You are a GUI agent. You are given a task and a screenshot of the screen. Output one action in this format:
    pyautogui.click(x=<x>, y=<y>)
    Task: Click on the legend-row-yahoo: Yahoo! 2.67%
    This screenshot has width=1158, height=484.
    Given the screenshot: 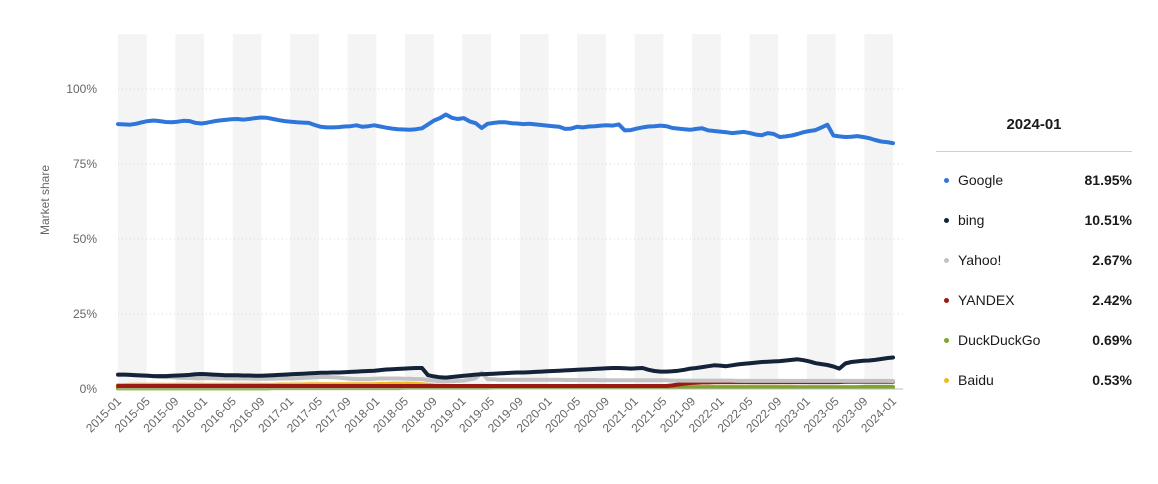 What is the action you would take?
    pyautogui.click(x=1034, y=260)
    